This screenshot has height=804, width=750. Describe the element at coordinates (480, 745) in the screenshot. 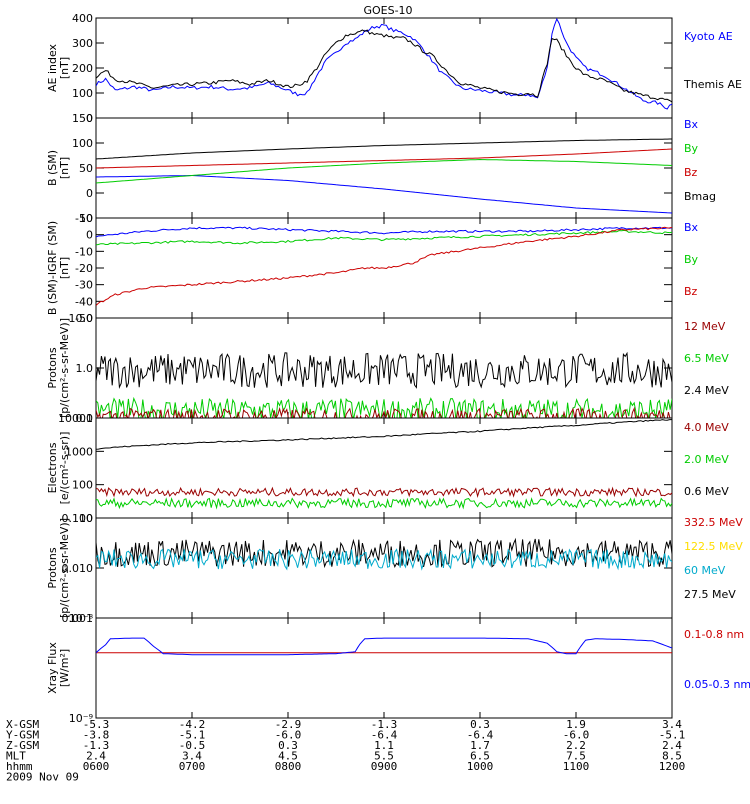

I see `ephemeris-value: 1.7` at that location.